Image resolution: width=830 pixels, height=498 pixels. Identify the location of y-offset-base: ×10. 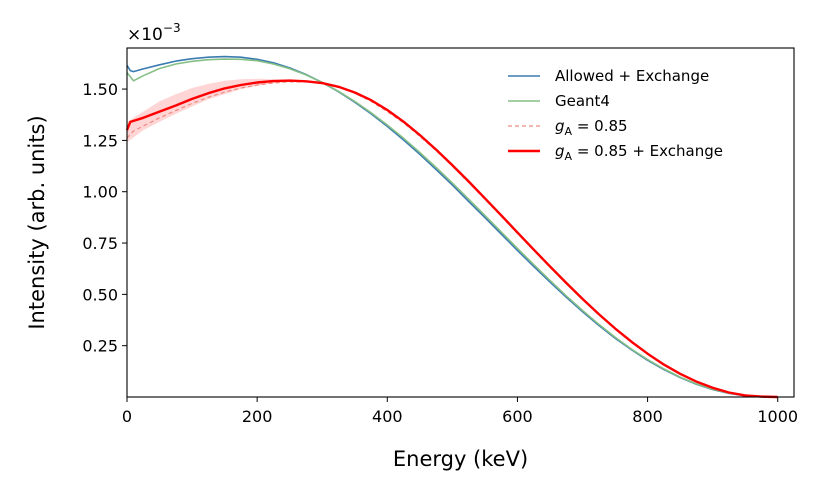
(145, 35).